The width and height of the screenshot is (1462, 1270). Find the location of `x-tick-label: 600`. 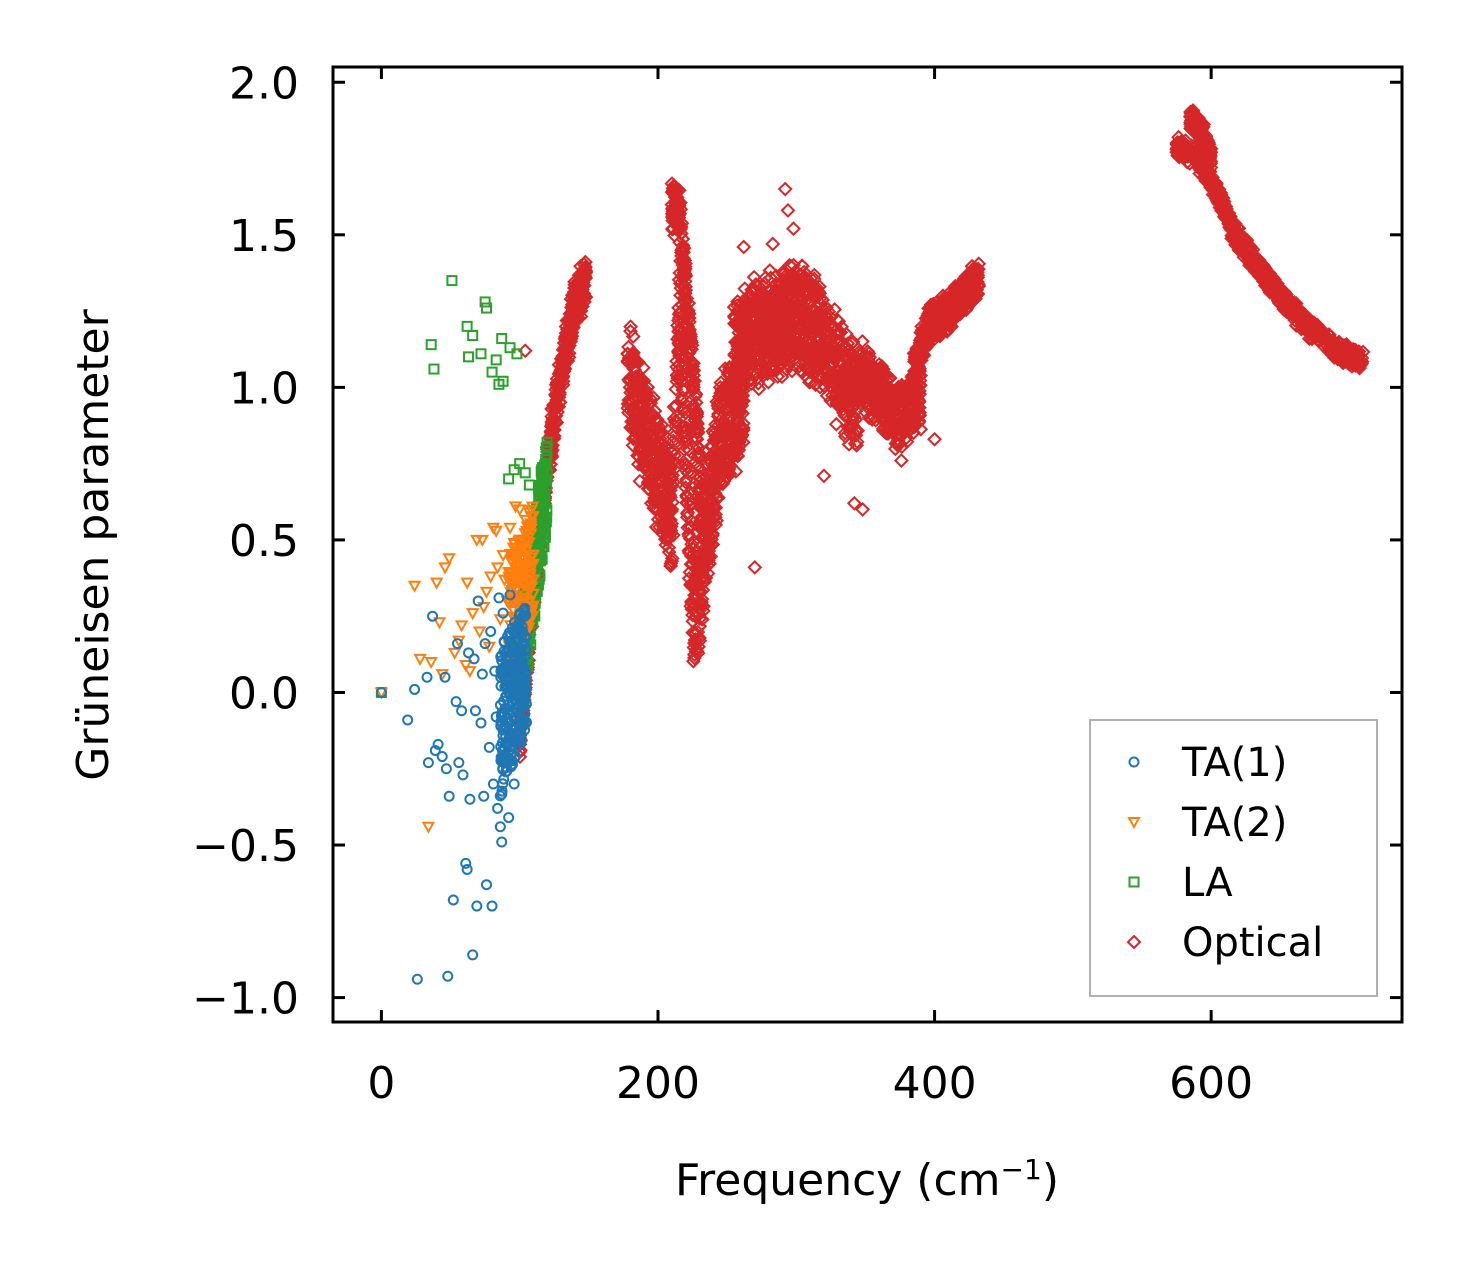

x-tick-label: 600 is located at coordinates (1211, 1083).